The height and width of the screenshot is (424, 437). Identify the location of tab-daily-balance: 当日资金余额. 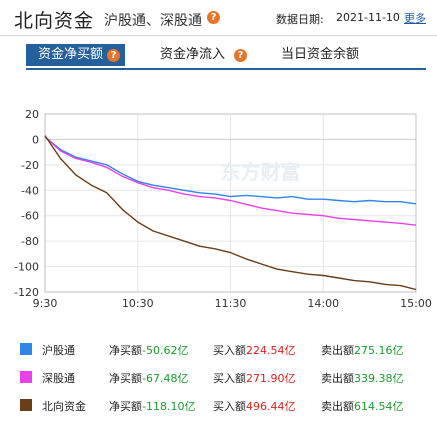
(320, 55).